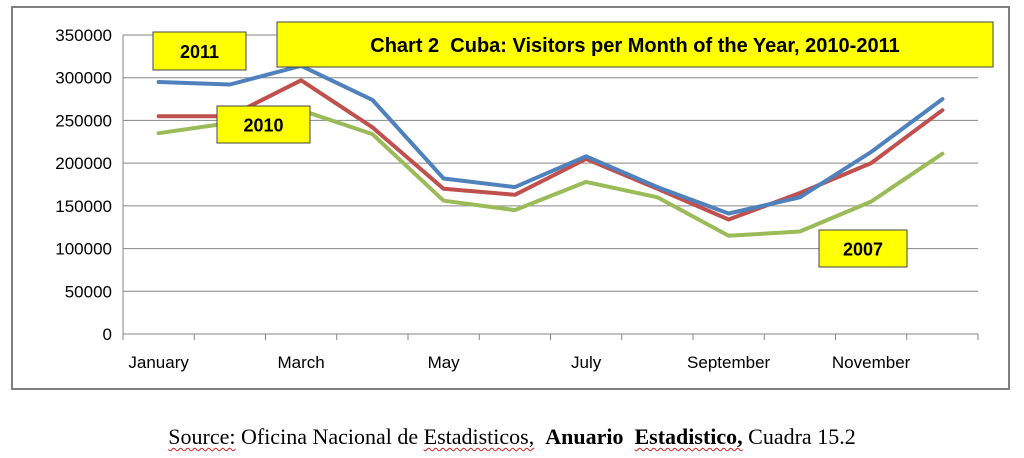  I want to click on source-part1: Oficina Nacional de, so click(329, 436).